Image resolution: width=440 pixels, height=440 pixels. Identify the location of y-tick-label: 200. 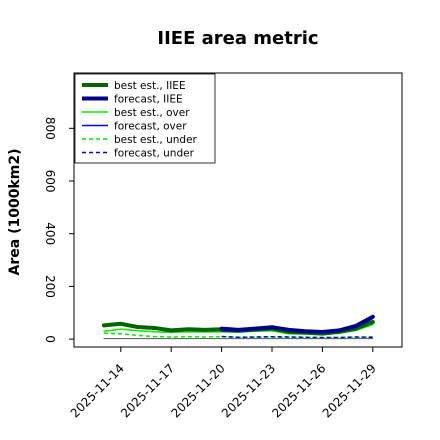
(50, 286).